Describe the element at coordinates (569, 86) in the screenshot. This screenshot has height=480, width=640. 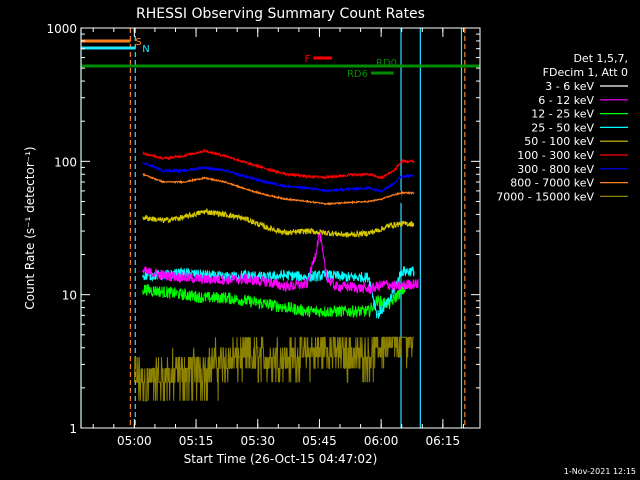
I see `legend-label: 3 - 6 keV` at that location.